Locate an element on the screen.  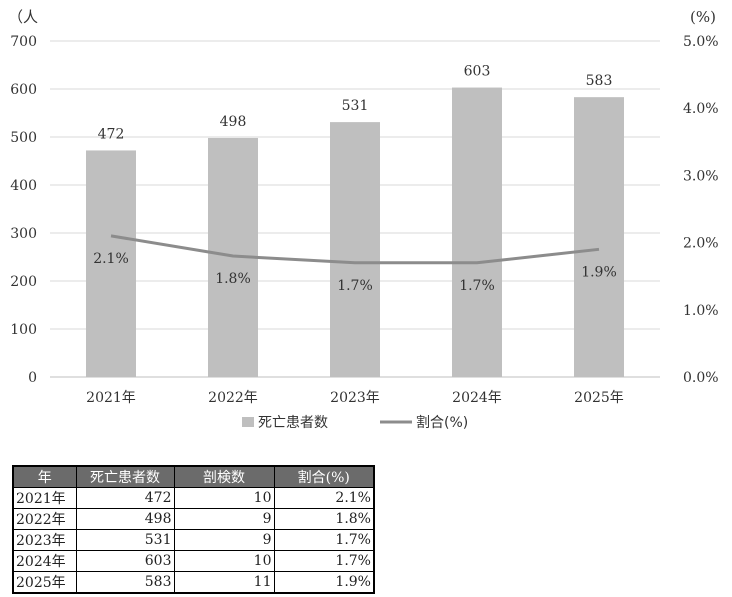
table-row: 2021年 472 10 2.1% is located at coordinates (193, 498).